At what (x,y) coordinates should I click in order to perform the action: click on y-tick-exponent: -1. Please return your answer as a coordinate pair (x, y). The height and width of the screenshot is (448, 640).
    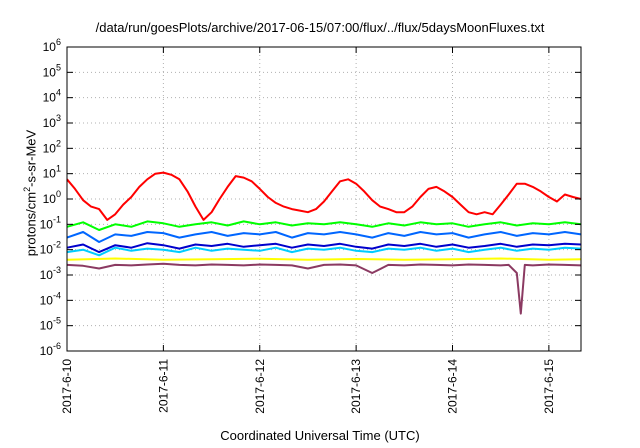
    Looking at the image, I should click on (57, 219).